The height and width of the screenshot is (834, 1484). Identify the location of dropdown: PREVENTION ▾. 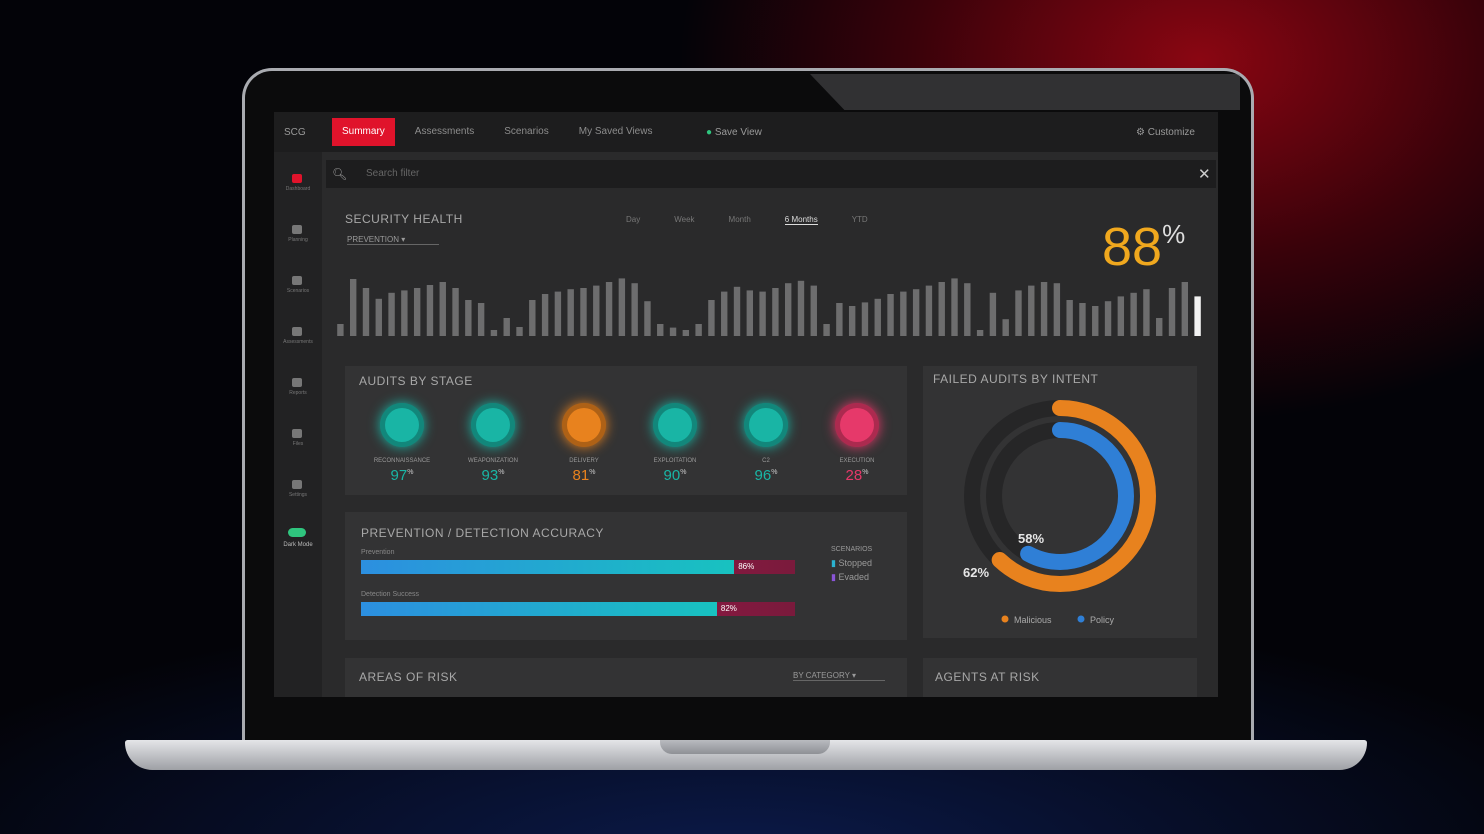
(393, 240).